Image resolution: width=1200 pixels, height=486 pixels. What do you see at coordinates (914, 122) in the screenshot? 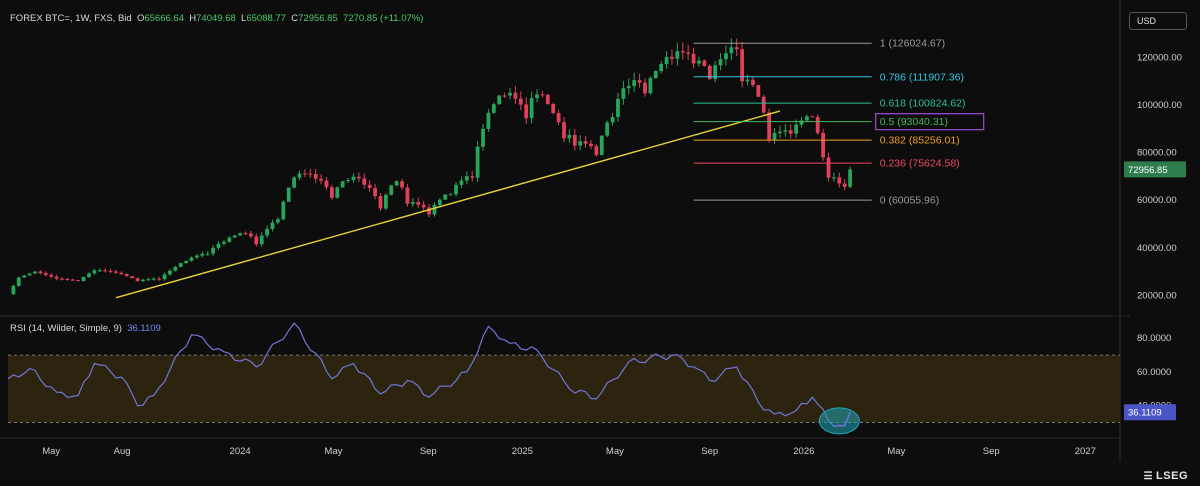
I see `fib-level-label: 0.5 (93040.31)` at bounding box center [914, 122].